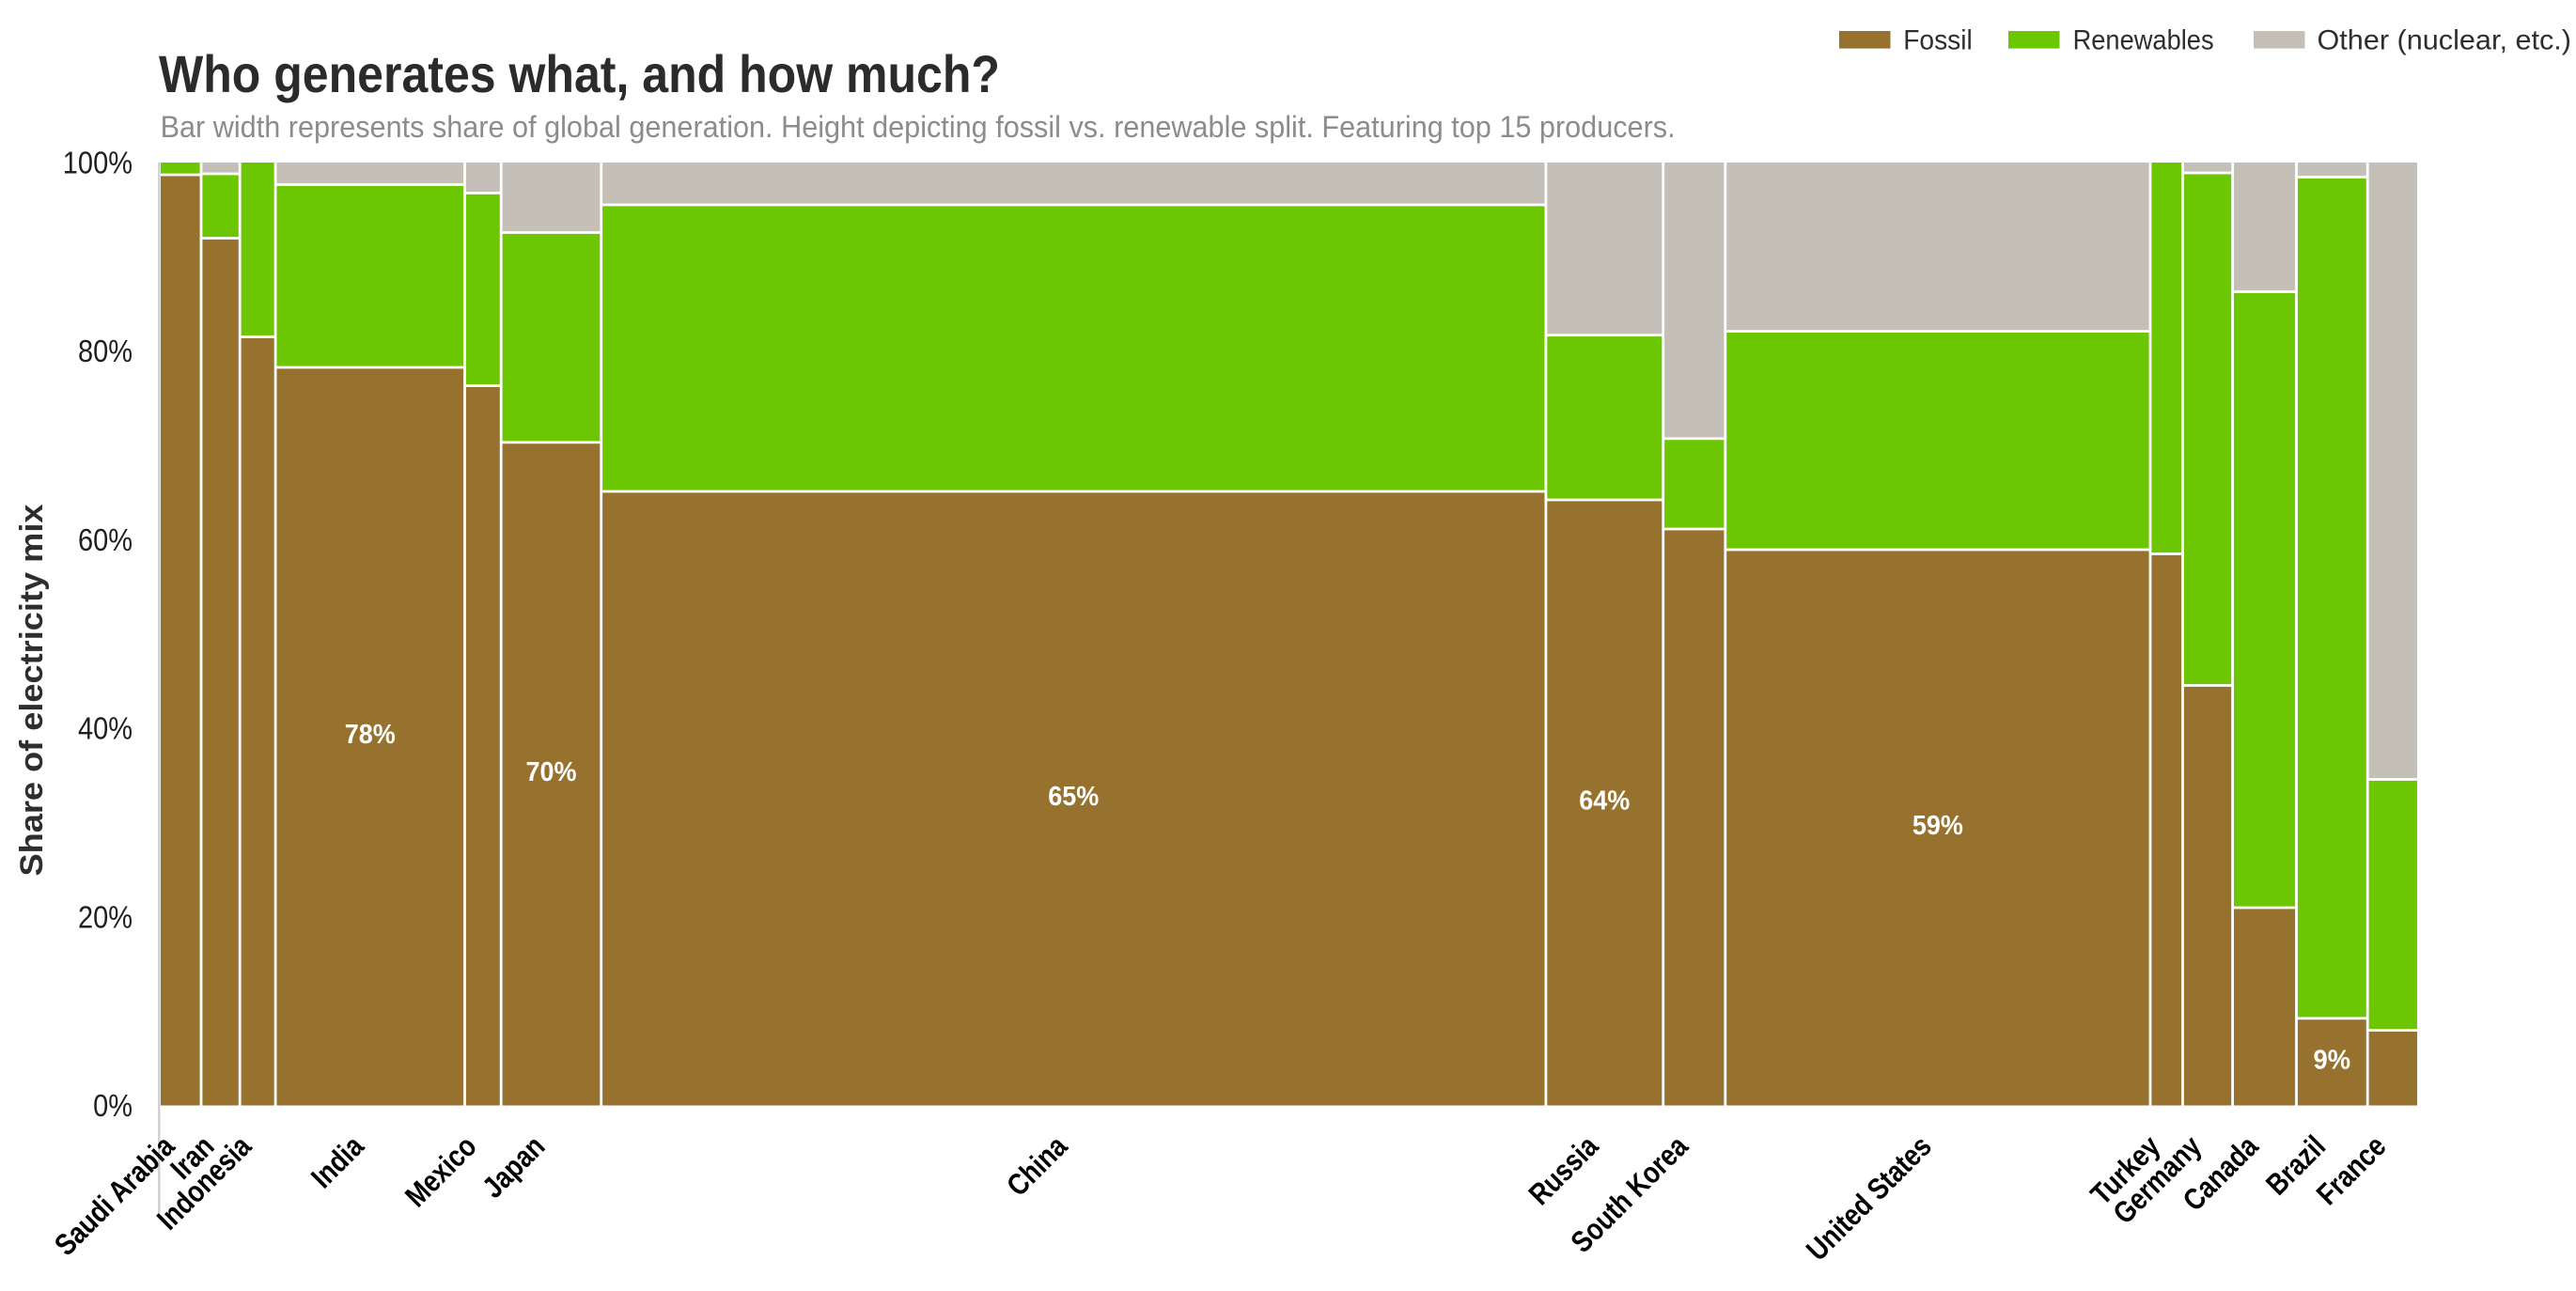 The width and height of the screenshot is (2576, 1291). I want to click on svg-text: Renewables, so click(2143, 39).